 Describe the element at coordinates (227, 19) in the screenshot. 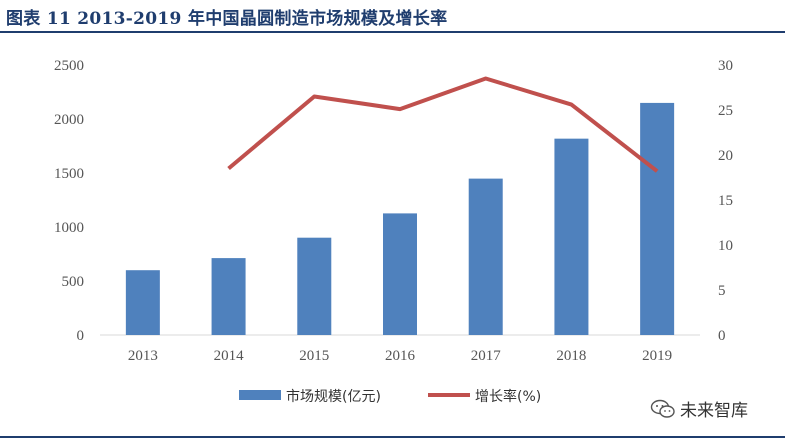

I see `chart-title: 图表 11 2013-2019 年中国晶圆制造市场规模及增长率` at that location.